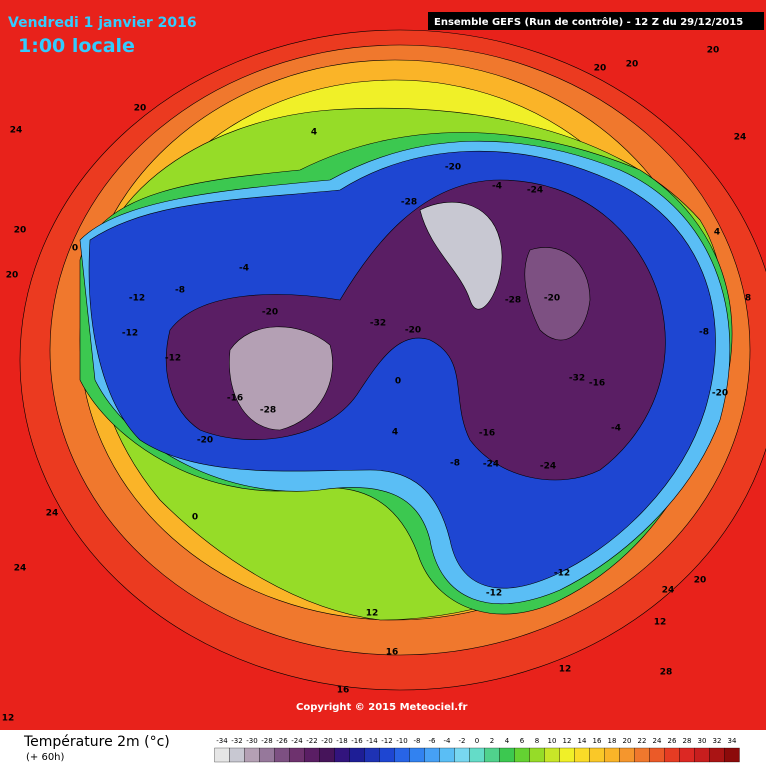 The image size is (766, 766). Describe the element at coordinates (666, 673) in the screenshot. I see `contour-label: 28` at that location.